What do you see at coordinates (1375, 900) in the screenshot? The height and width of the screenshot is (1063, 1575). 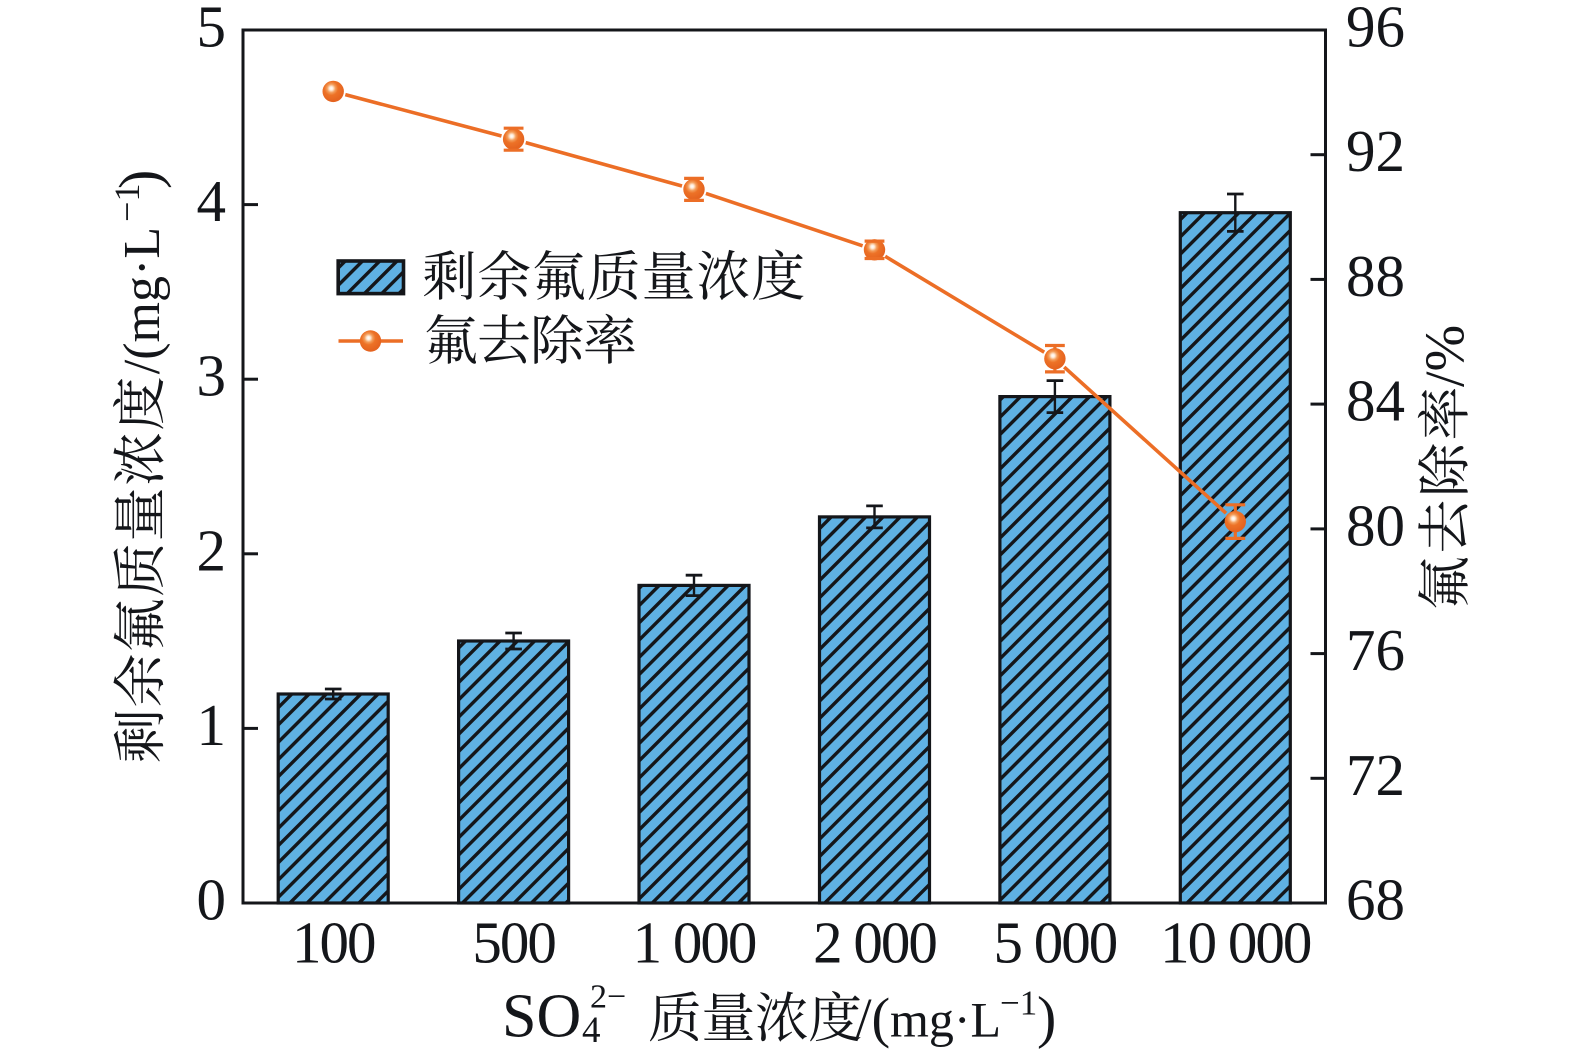 I see `svg-text: 68` at bounding box center [1375, 900].